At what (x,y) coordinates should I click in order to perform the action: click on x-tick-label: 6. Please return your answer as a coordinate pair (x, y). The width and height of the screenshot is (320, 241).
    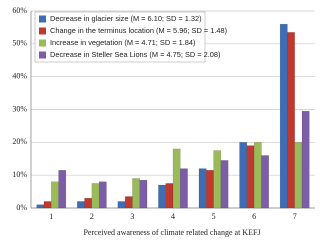
    Looking at the image, I should click on (254, 216).